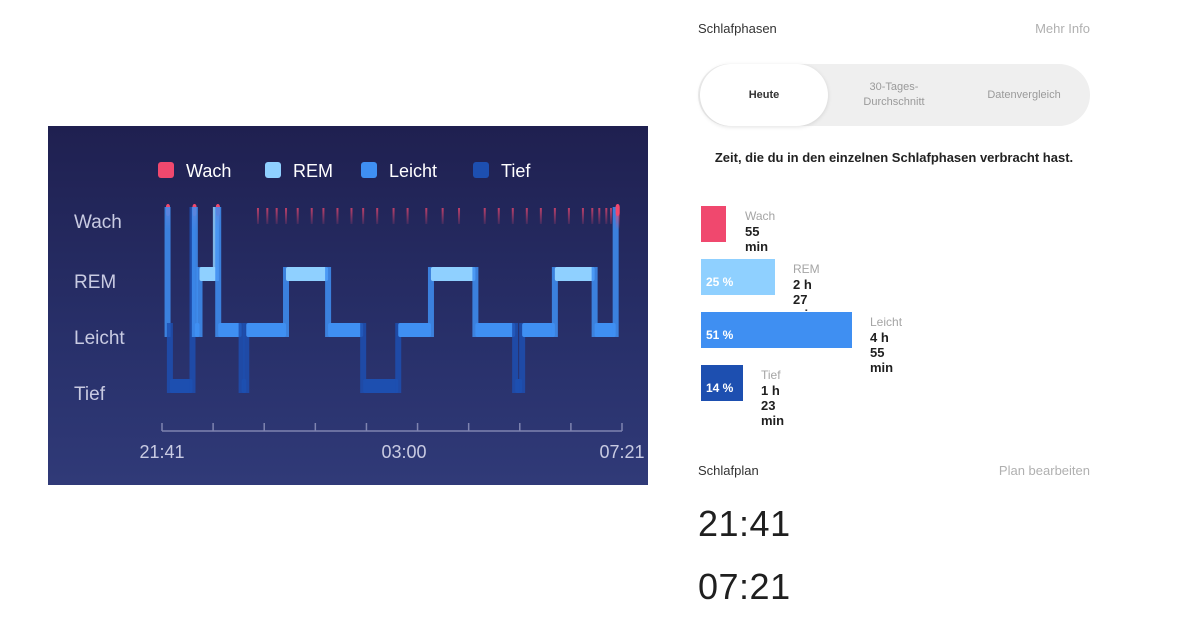  Describe the element at coordinates (621, 452) in the screenshot. I see `x-label-2: 07:21` at that location.